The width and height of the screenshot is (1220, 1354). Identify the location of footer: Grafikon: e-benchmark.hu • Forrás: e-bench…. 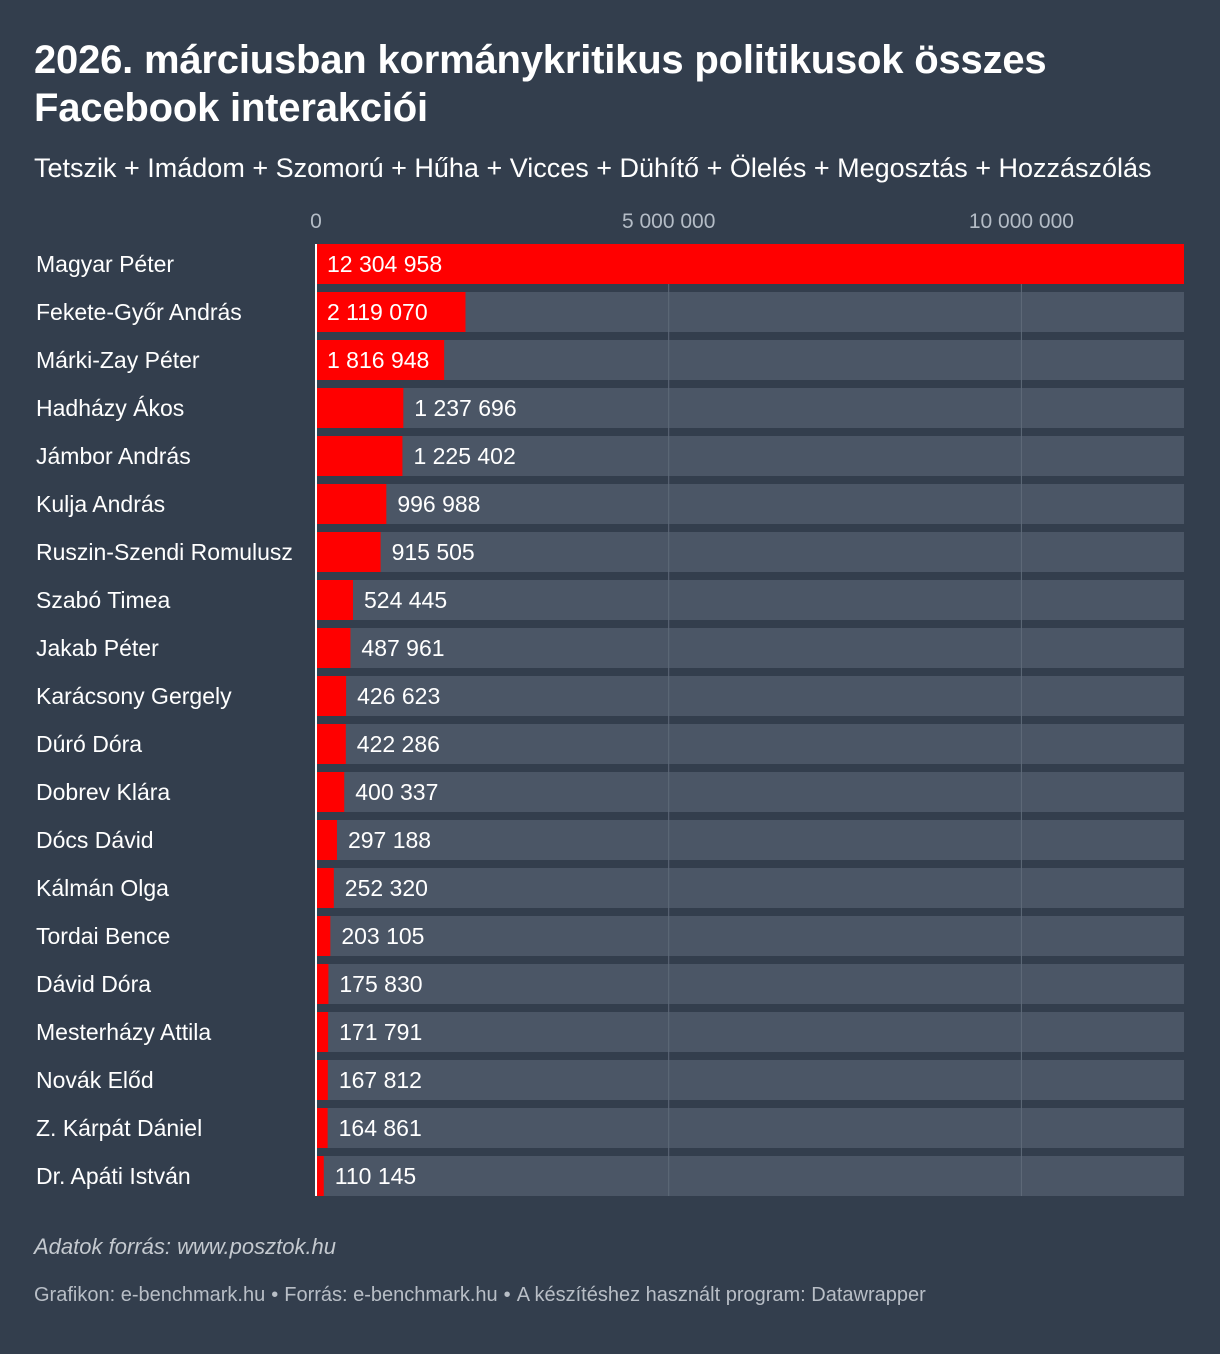
(480, 1295).